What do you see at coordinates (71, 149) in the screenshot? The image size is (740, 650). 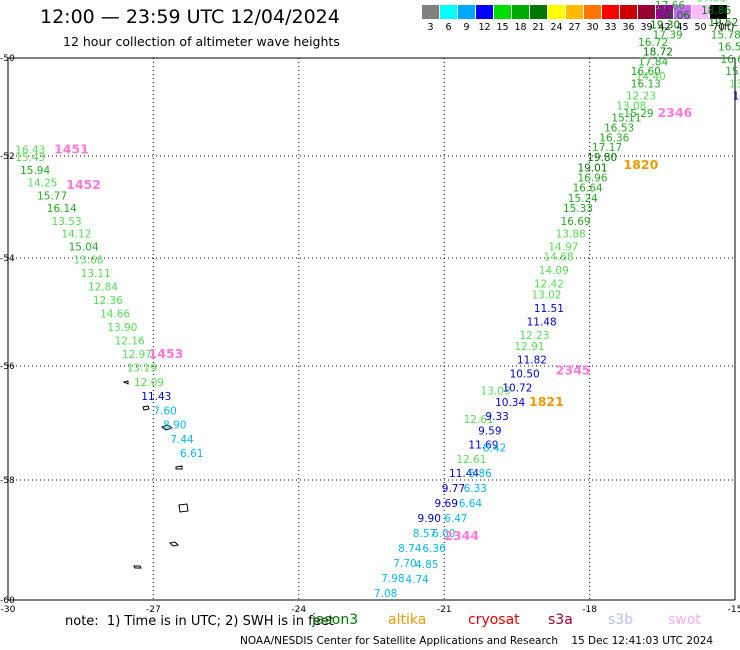 I see `pass-time-label: 1451` at bounding box center [71, 149].